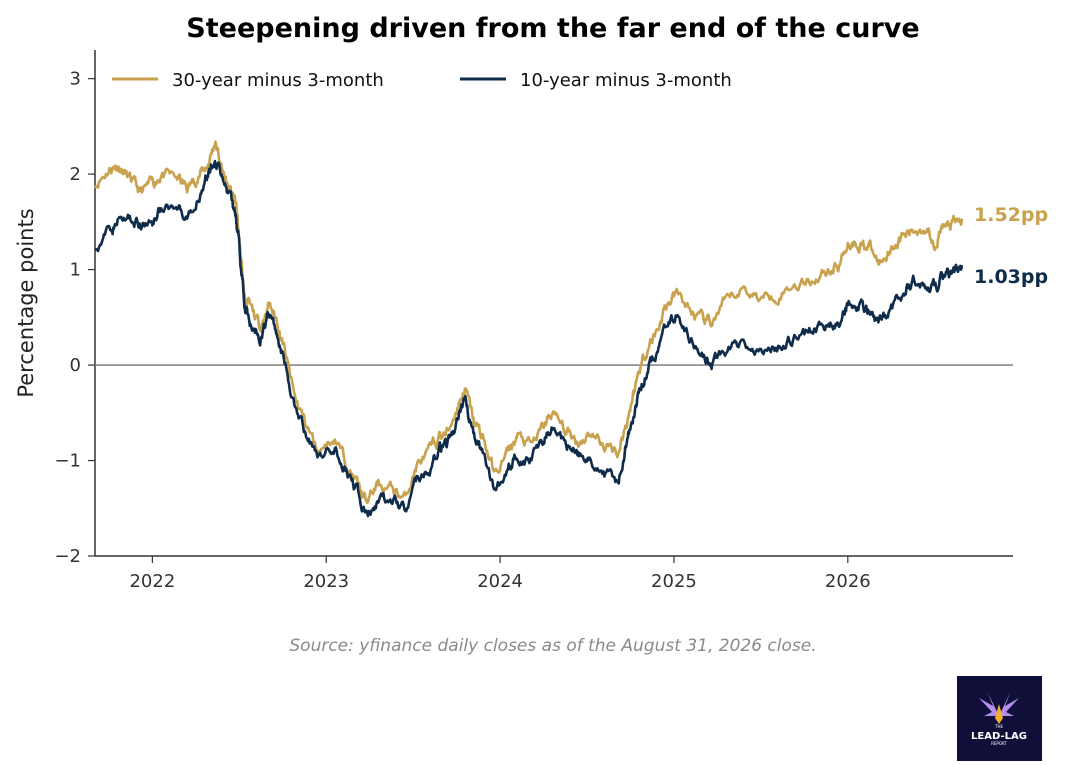  I want to click on end-label-10y: 1.03pp, so click(1011, 277).